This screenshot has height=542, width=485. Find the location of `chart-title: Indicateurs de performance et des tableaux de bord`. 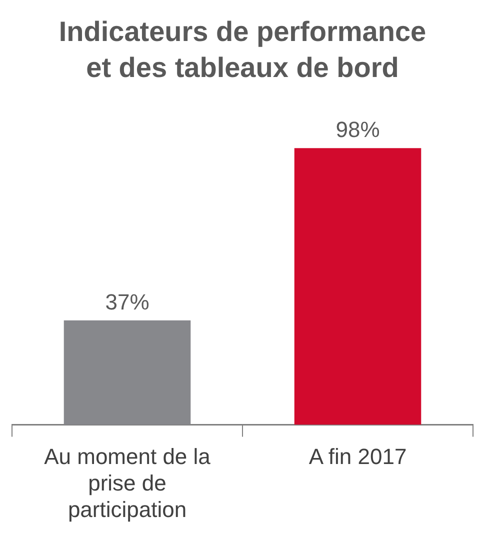

chart-title: Indicateurs de performance et des tableaux de bord is located at coordinates (243, 50).